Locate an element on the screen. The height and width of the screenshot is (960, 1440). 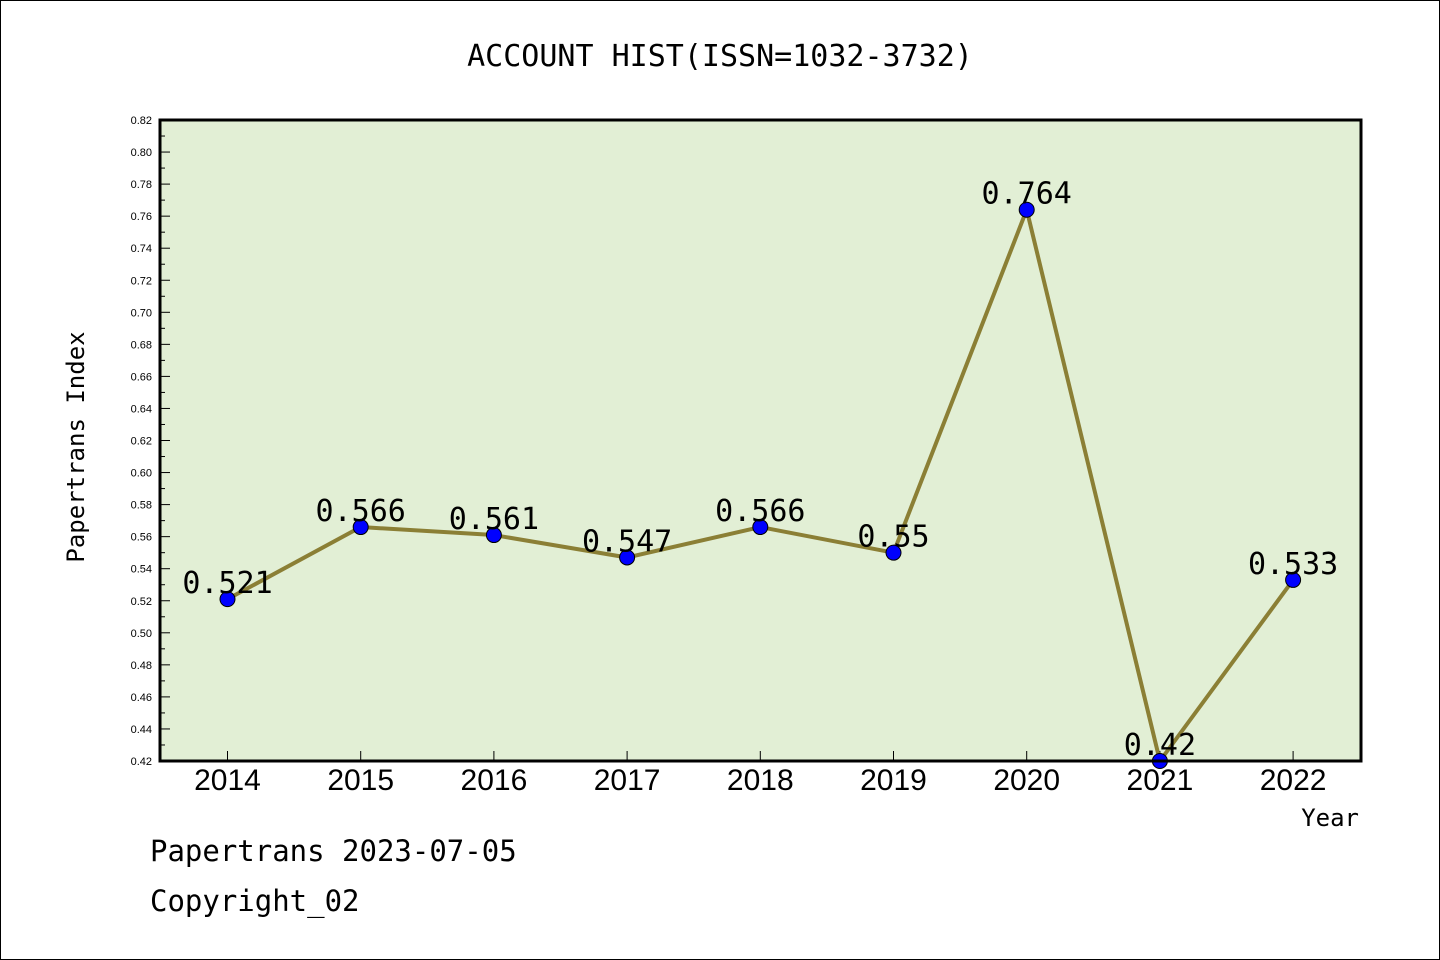
y-tick-label: 0.76 is located at coordinates (141, 217).